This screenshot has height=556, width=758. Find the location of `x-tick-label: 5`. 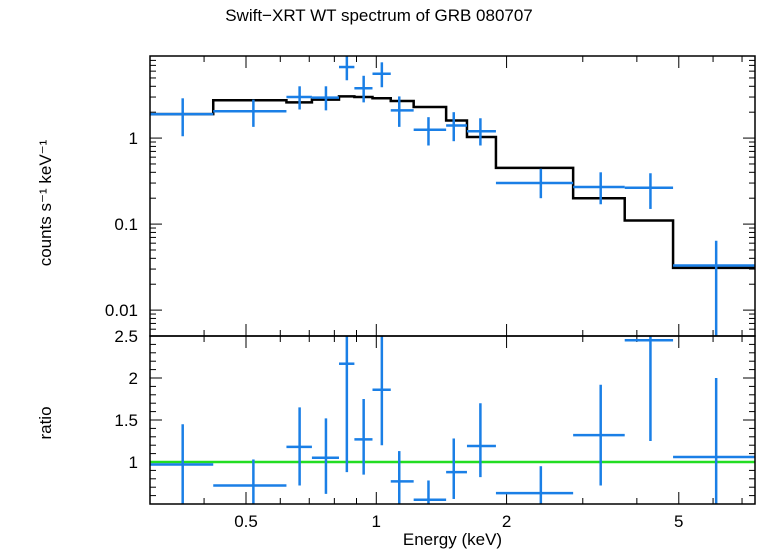

x-tick-label: 5 is located at coordinates (678, 521).